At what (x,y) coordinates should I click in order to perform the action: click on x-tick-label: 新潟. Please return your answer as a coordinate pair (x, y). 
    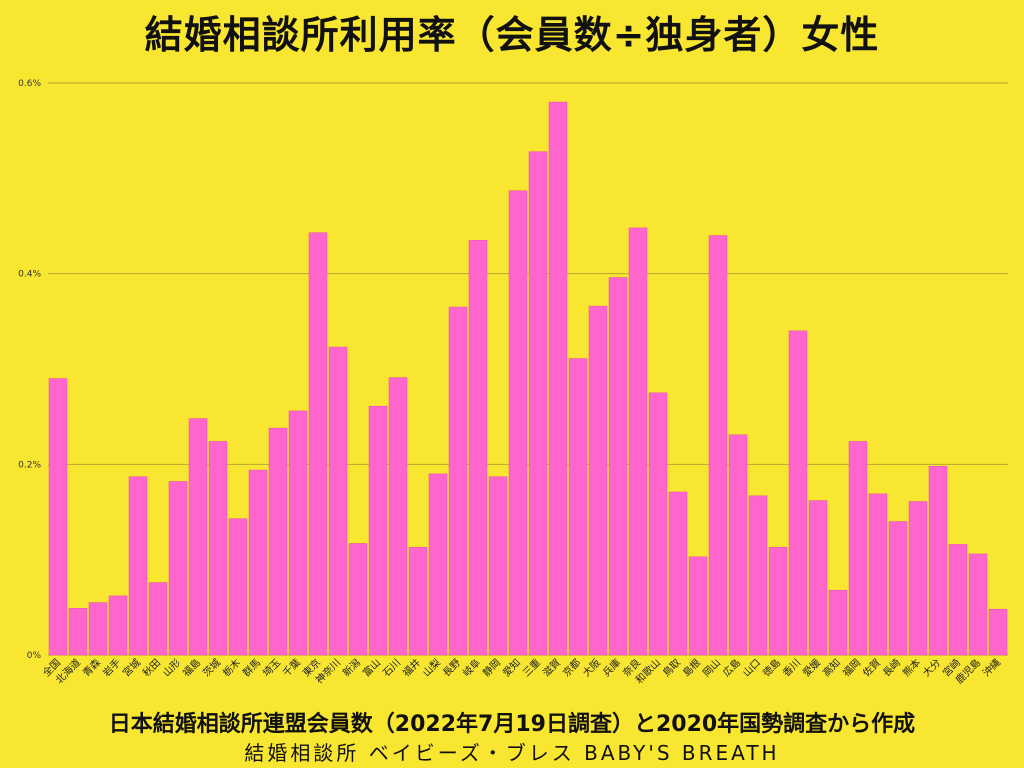
    Looking at the image, I should click on (351, 667).